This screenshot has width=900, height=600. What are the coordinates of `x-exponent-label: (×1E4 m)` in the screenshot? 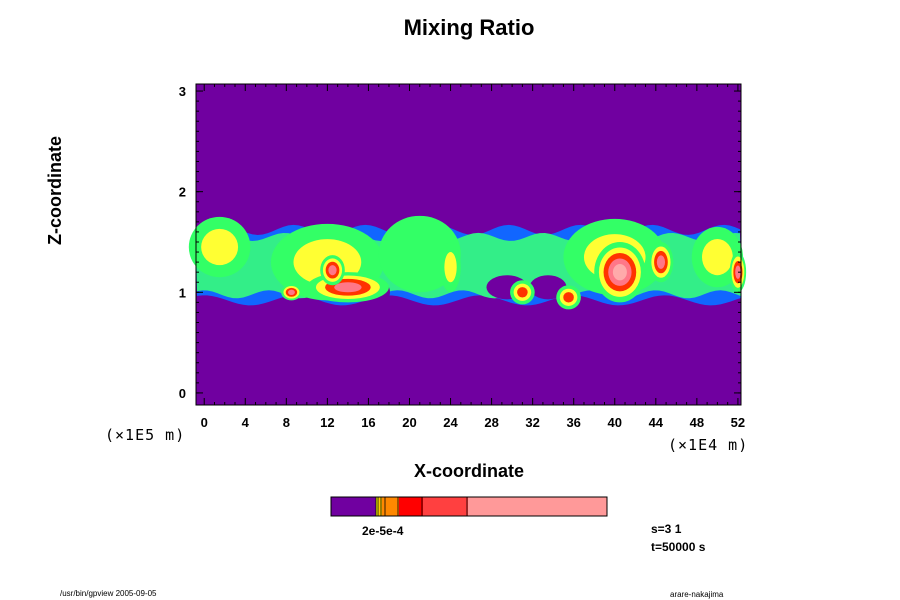 It's located at (708, 445).